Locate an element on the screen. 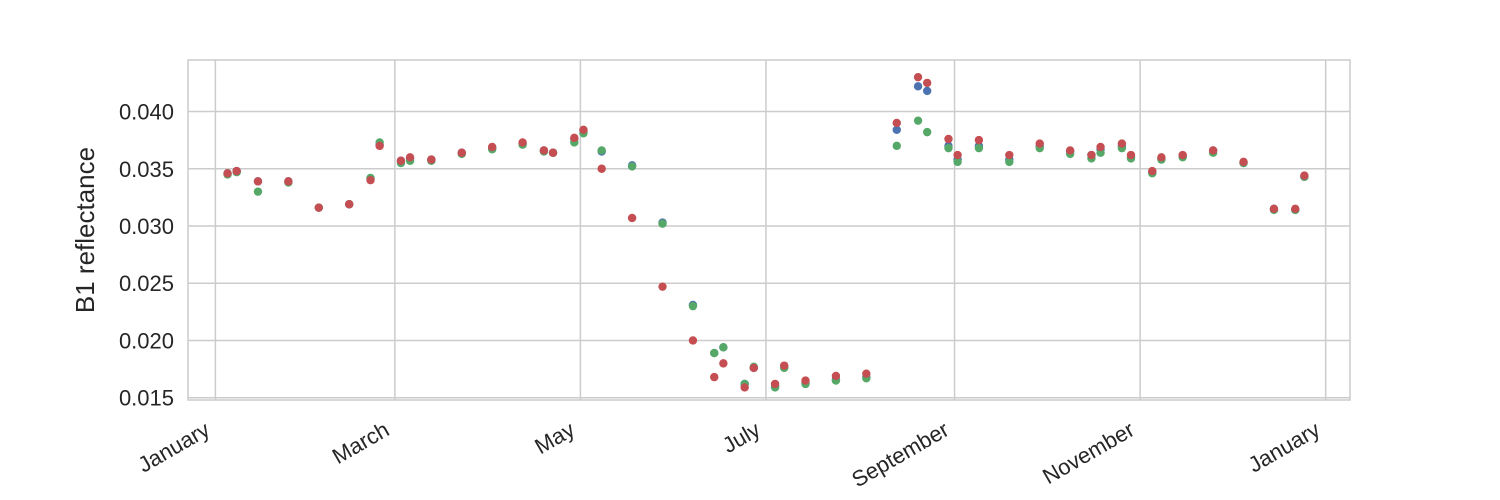  y-tick-label: 0.030 is located at coordinates (146, 226).